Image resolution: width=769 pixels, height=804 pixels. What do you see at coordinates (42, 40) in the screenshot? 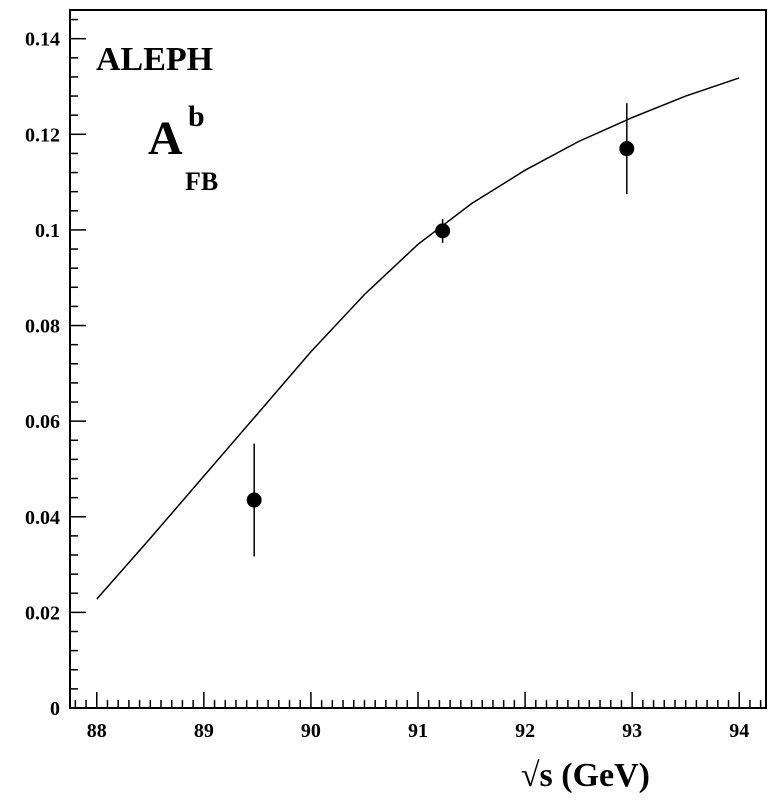
I see `y-tick-label: 0.14` at bounding box center [42, 40].